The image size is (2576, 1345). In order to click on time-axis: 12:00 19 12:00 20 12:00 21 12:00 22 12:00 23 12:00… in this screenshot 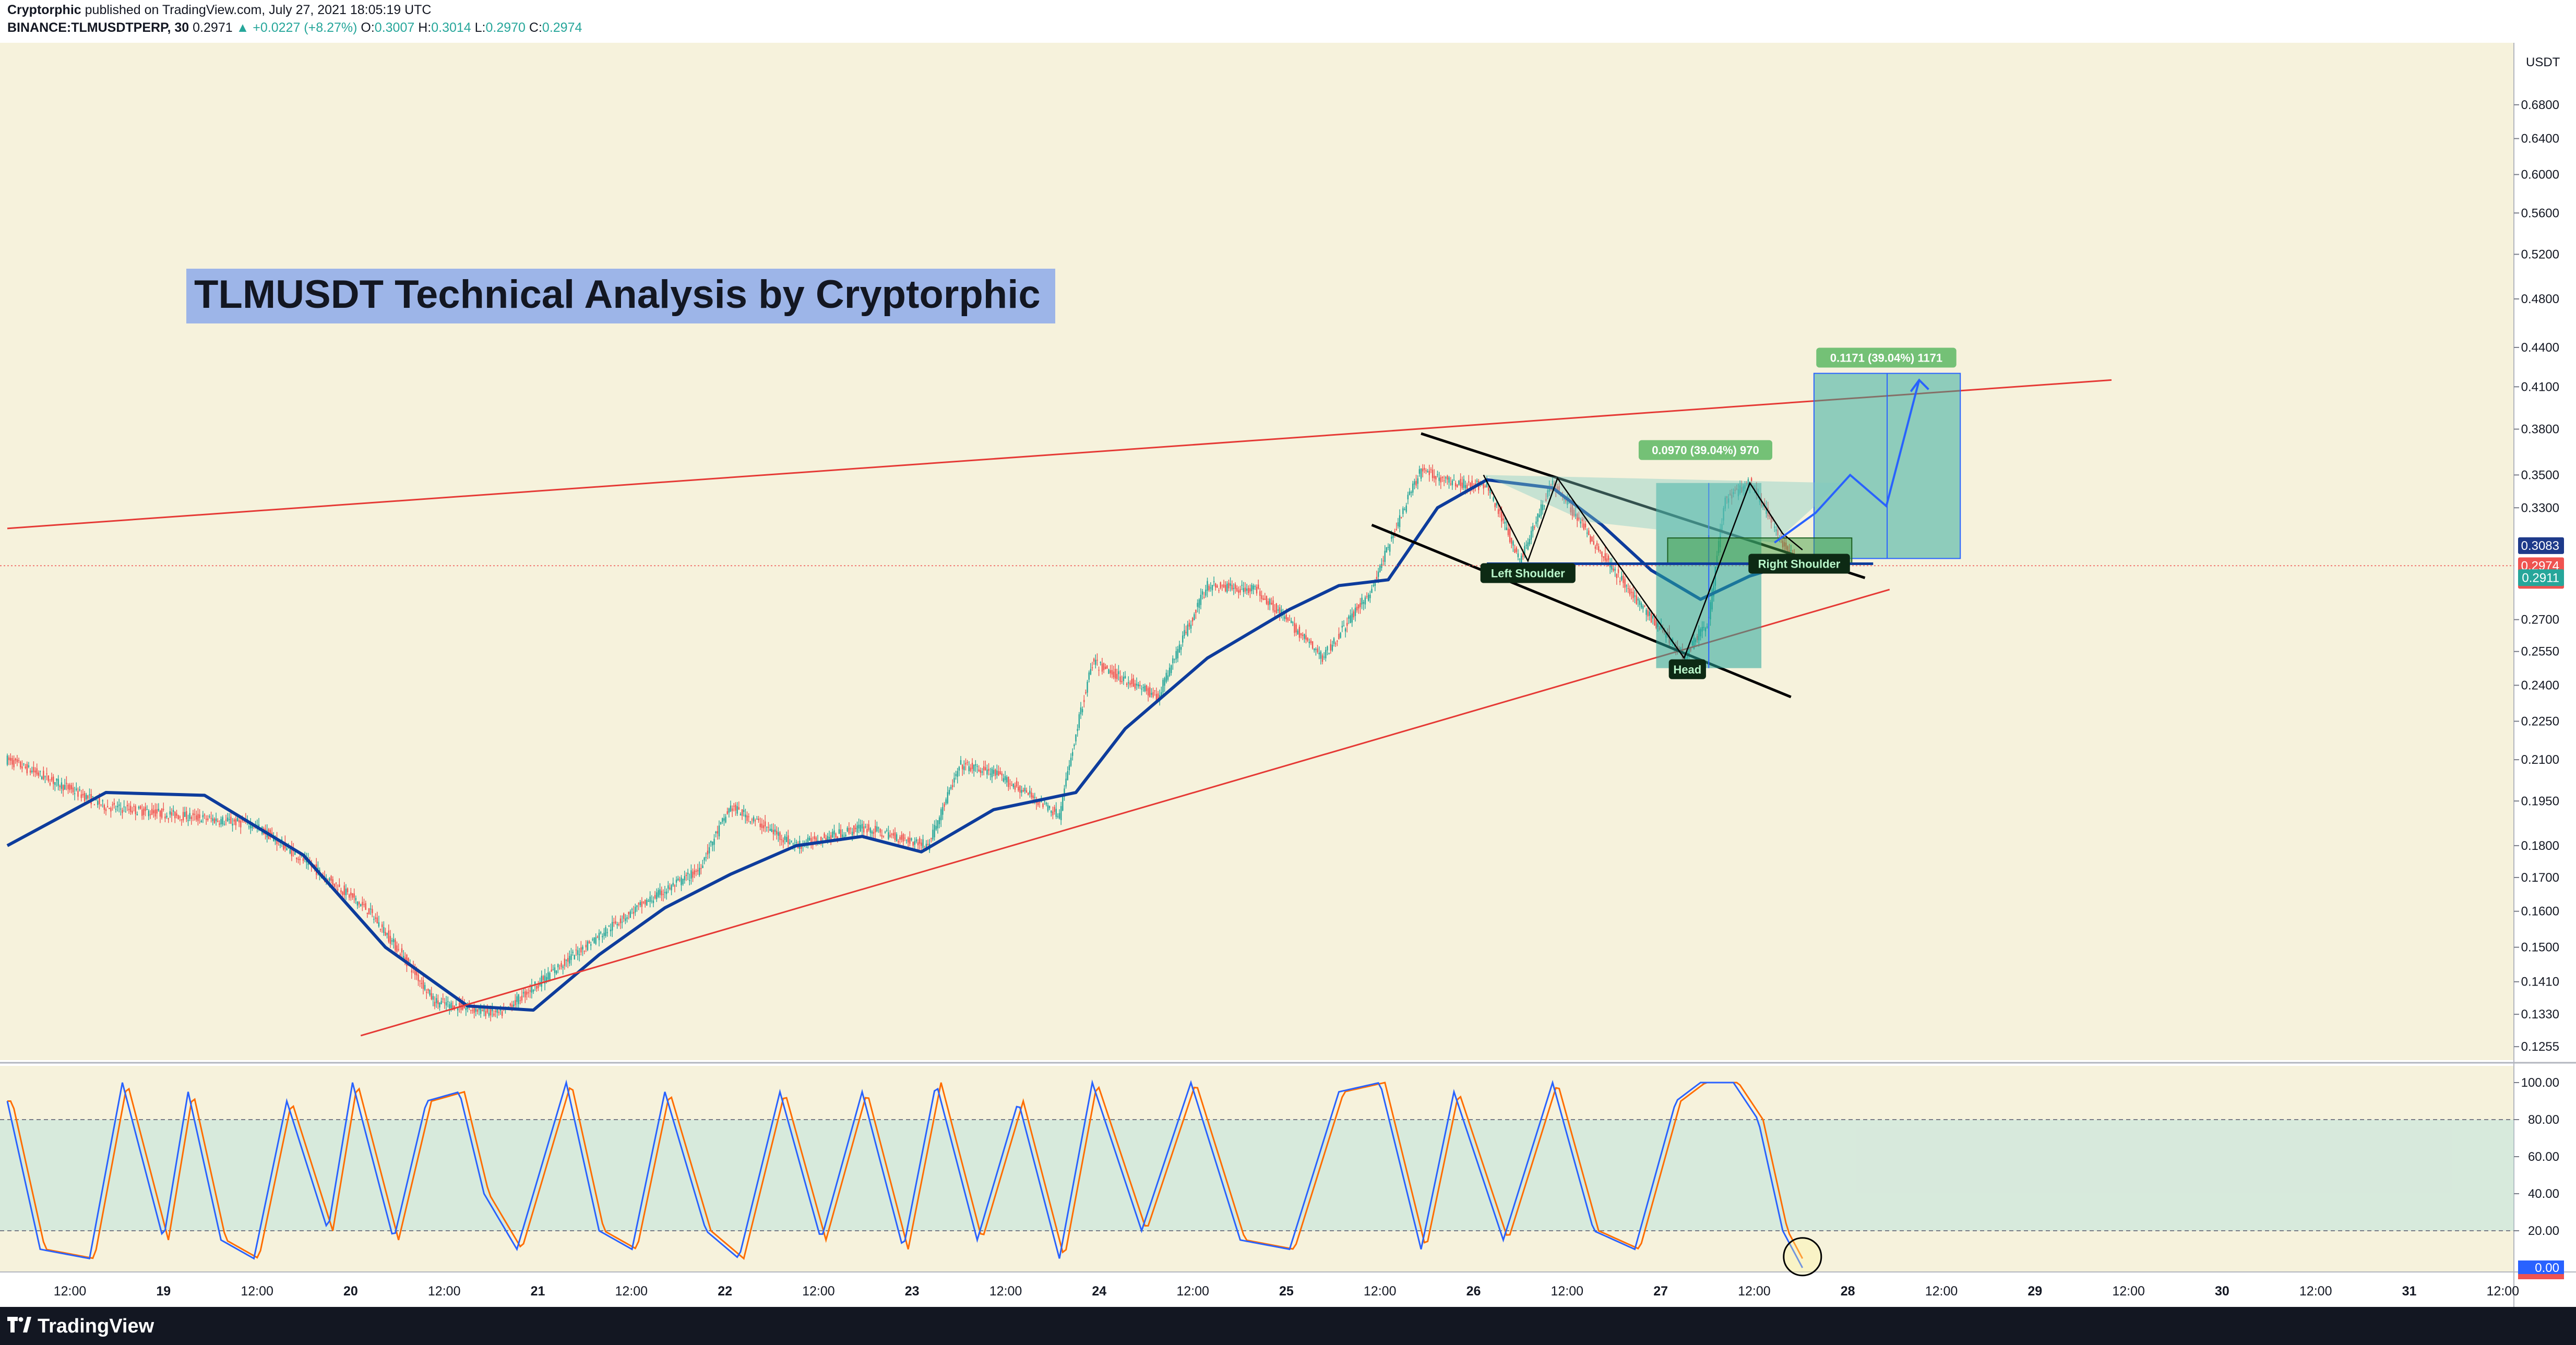, I will do `click(1286, 1291)`.